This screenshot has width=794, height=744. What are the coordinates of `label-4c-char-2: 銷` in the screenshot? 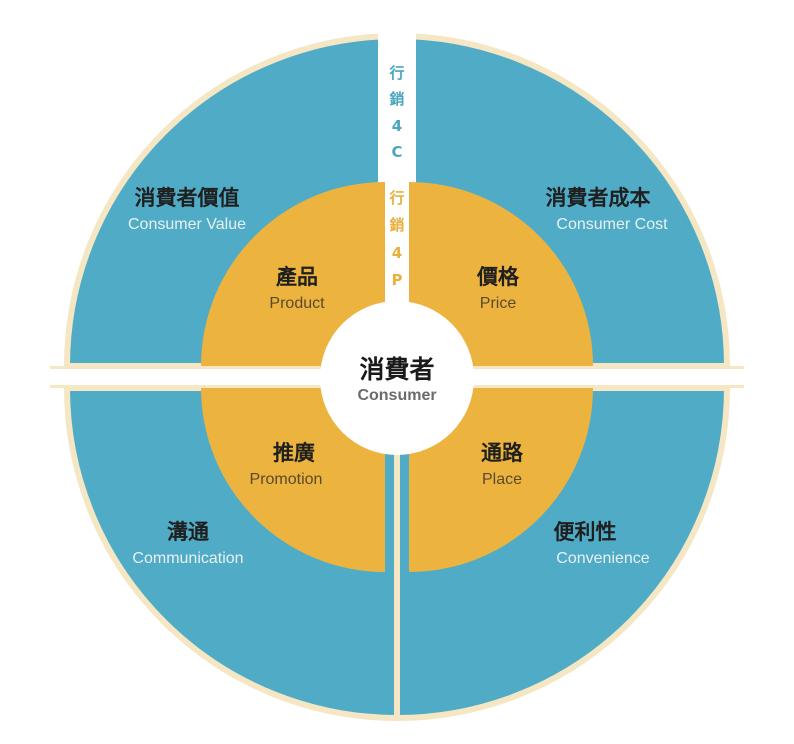 It's located at (396, 99).